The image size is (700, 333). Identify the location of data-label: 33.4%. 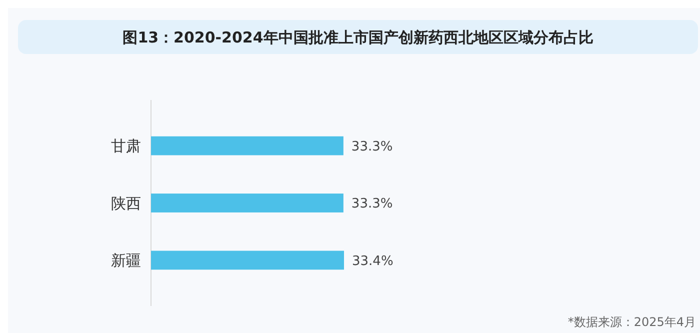
(373, 261).